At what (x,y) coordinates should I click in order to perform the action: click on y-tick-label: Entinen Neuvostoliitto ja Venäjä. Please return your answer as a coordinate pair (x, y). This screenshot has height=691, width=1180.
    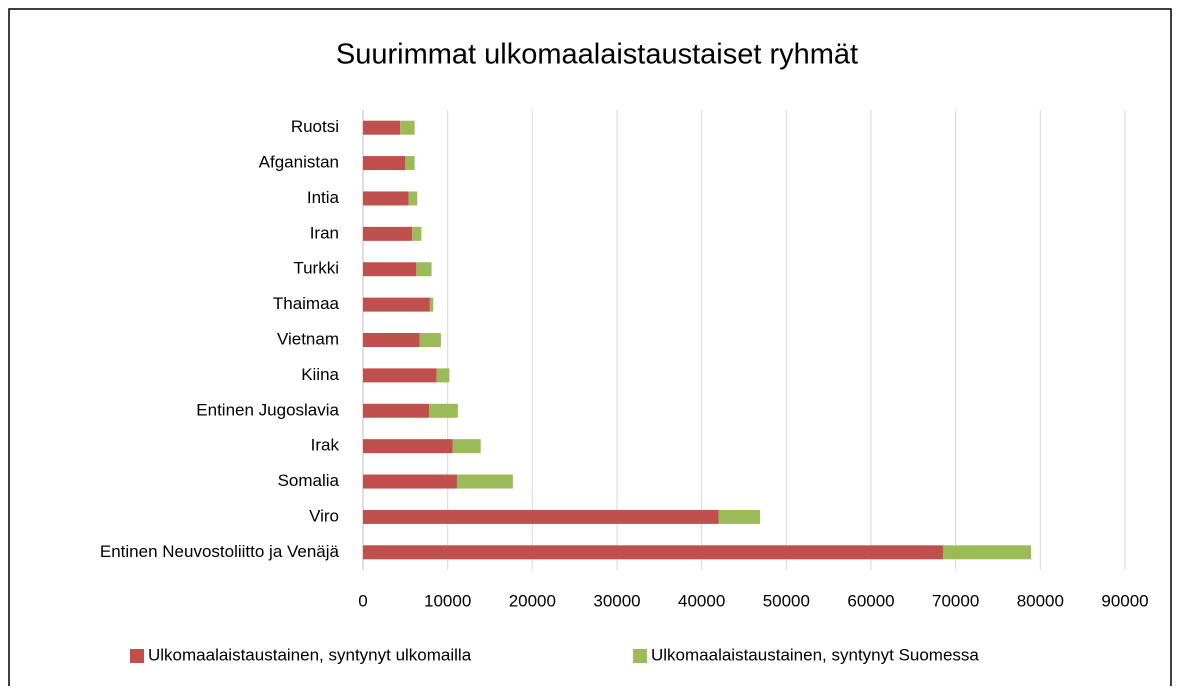
    Looking at the image, I should click on (220, 551).